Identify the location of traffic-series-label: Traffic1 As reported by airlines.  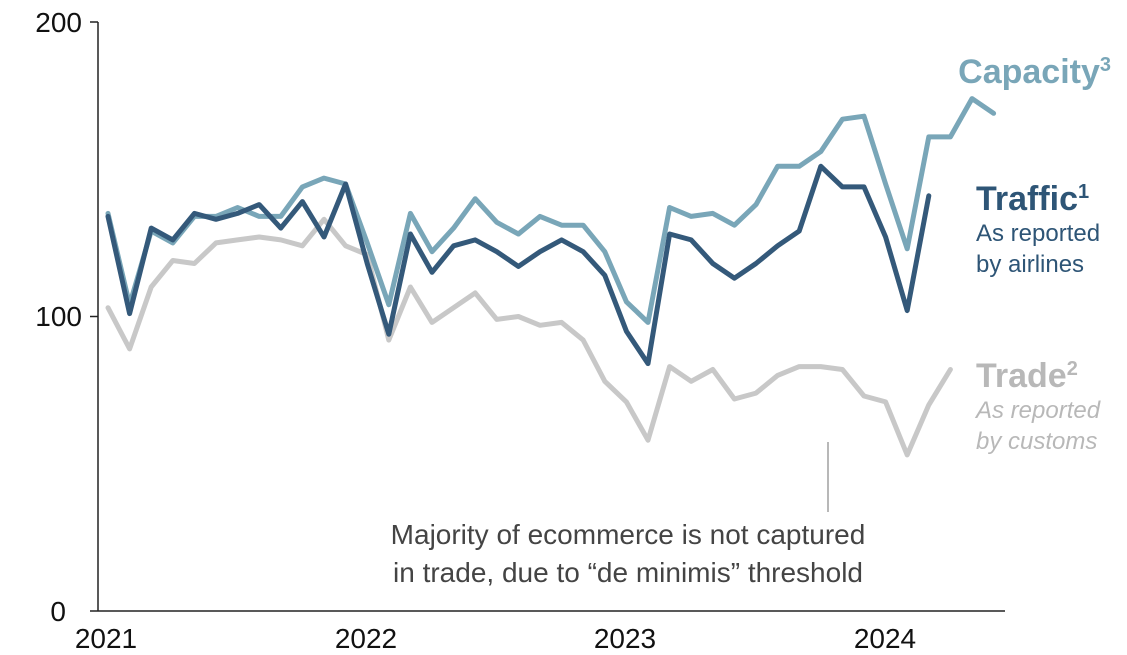
(1038, 226).